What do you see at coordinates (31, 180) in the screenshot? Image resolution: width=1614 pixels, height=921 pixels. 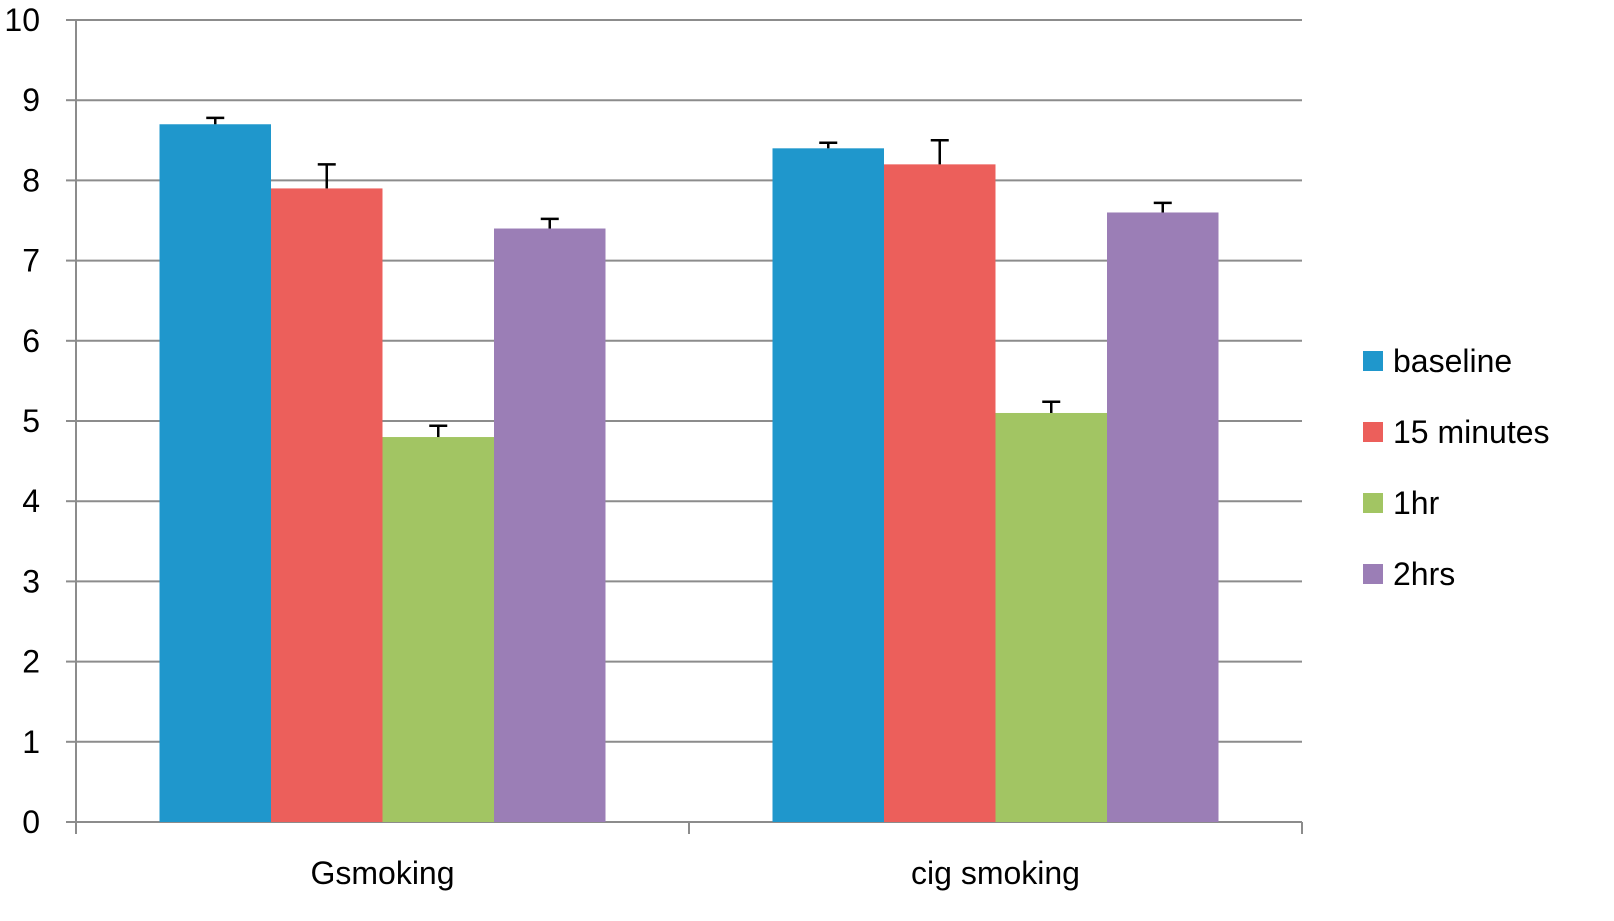 I see `y-tick-label: 8` at bounding box center [31, 180].